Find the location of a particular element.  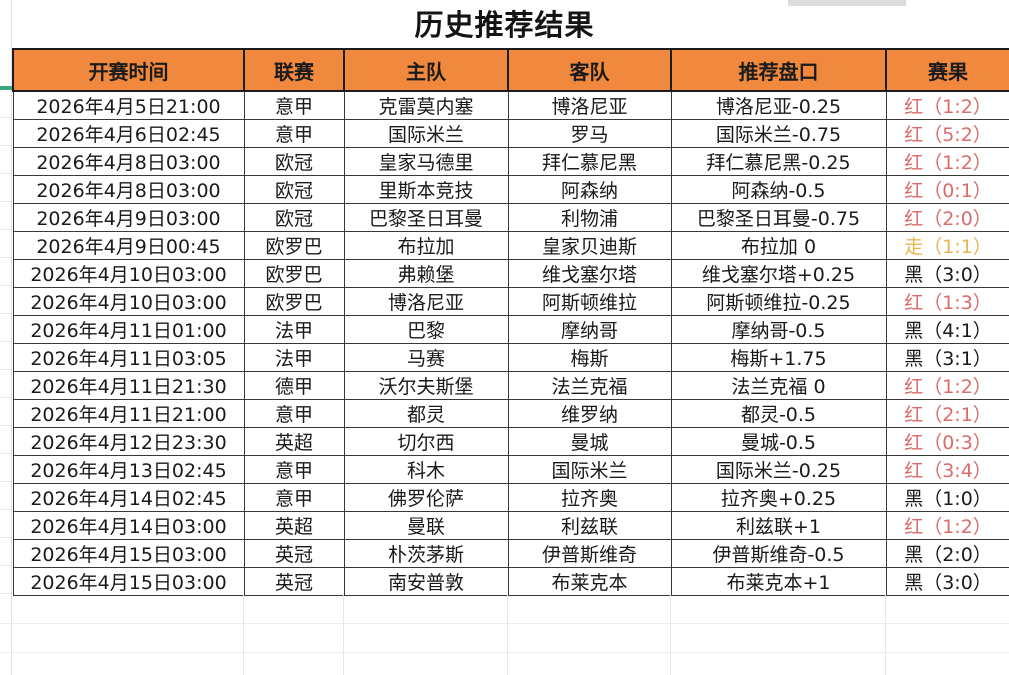

cell-result: 走（1:1） is located at coordinates (947, 245).